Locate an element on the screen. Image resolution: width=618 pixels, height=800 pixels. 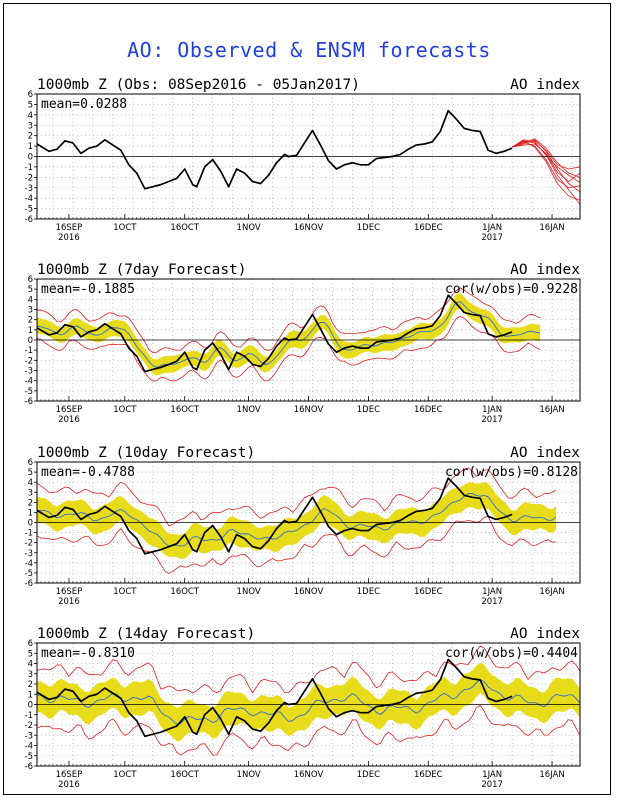
panel-title: 1000mb Z (7day Forecast) is located at coordinates (142, 270).